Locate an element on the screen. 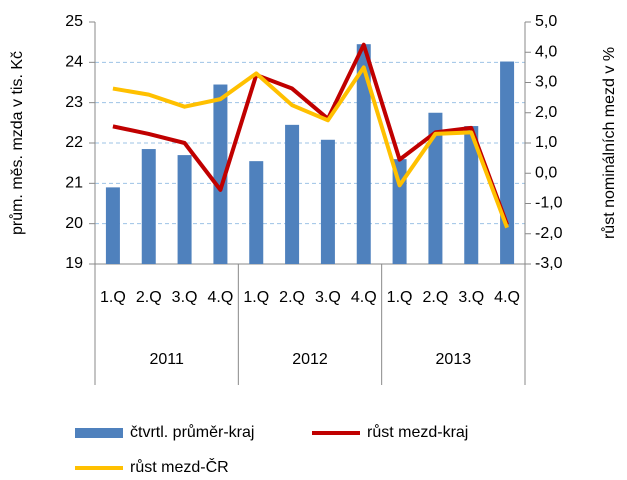  y-axis-title: prům. měs. mzda v tis. Kč is located at coordinates (17, 143).